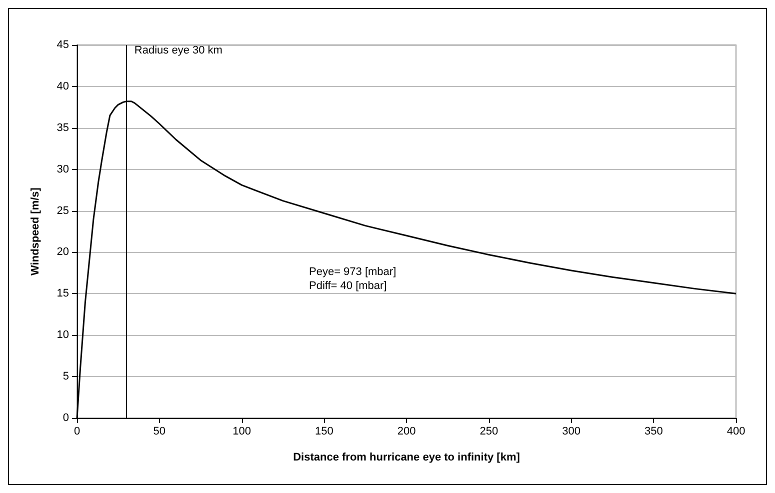 This screenshot has height=493, width=775. I want to click on annotation: Peye= 973 [mbar] Pdiff= 40 [mbar], so click(352, 279).